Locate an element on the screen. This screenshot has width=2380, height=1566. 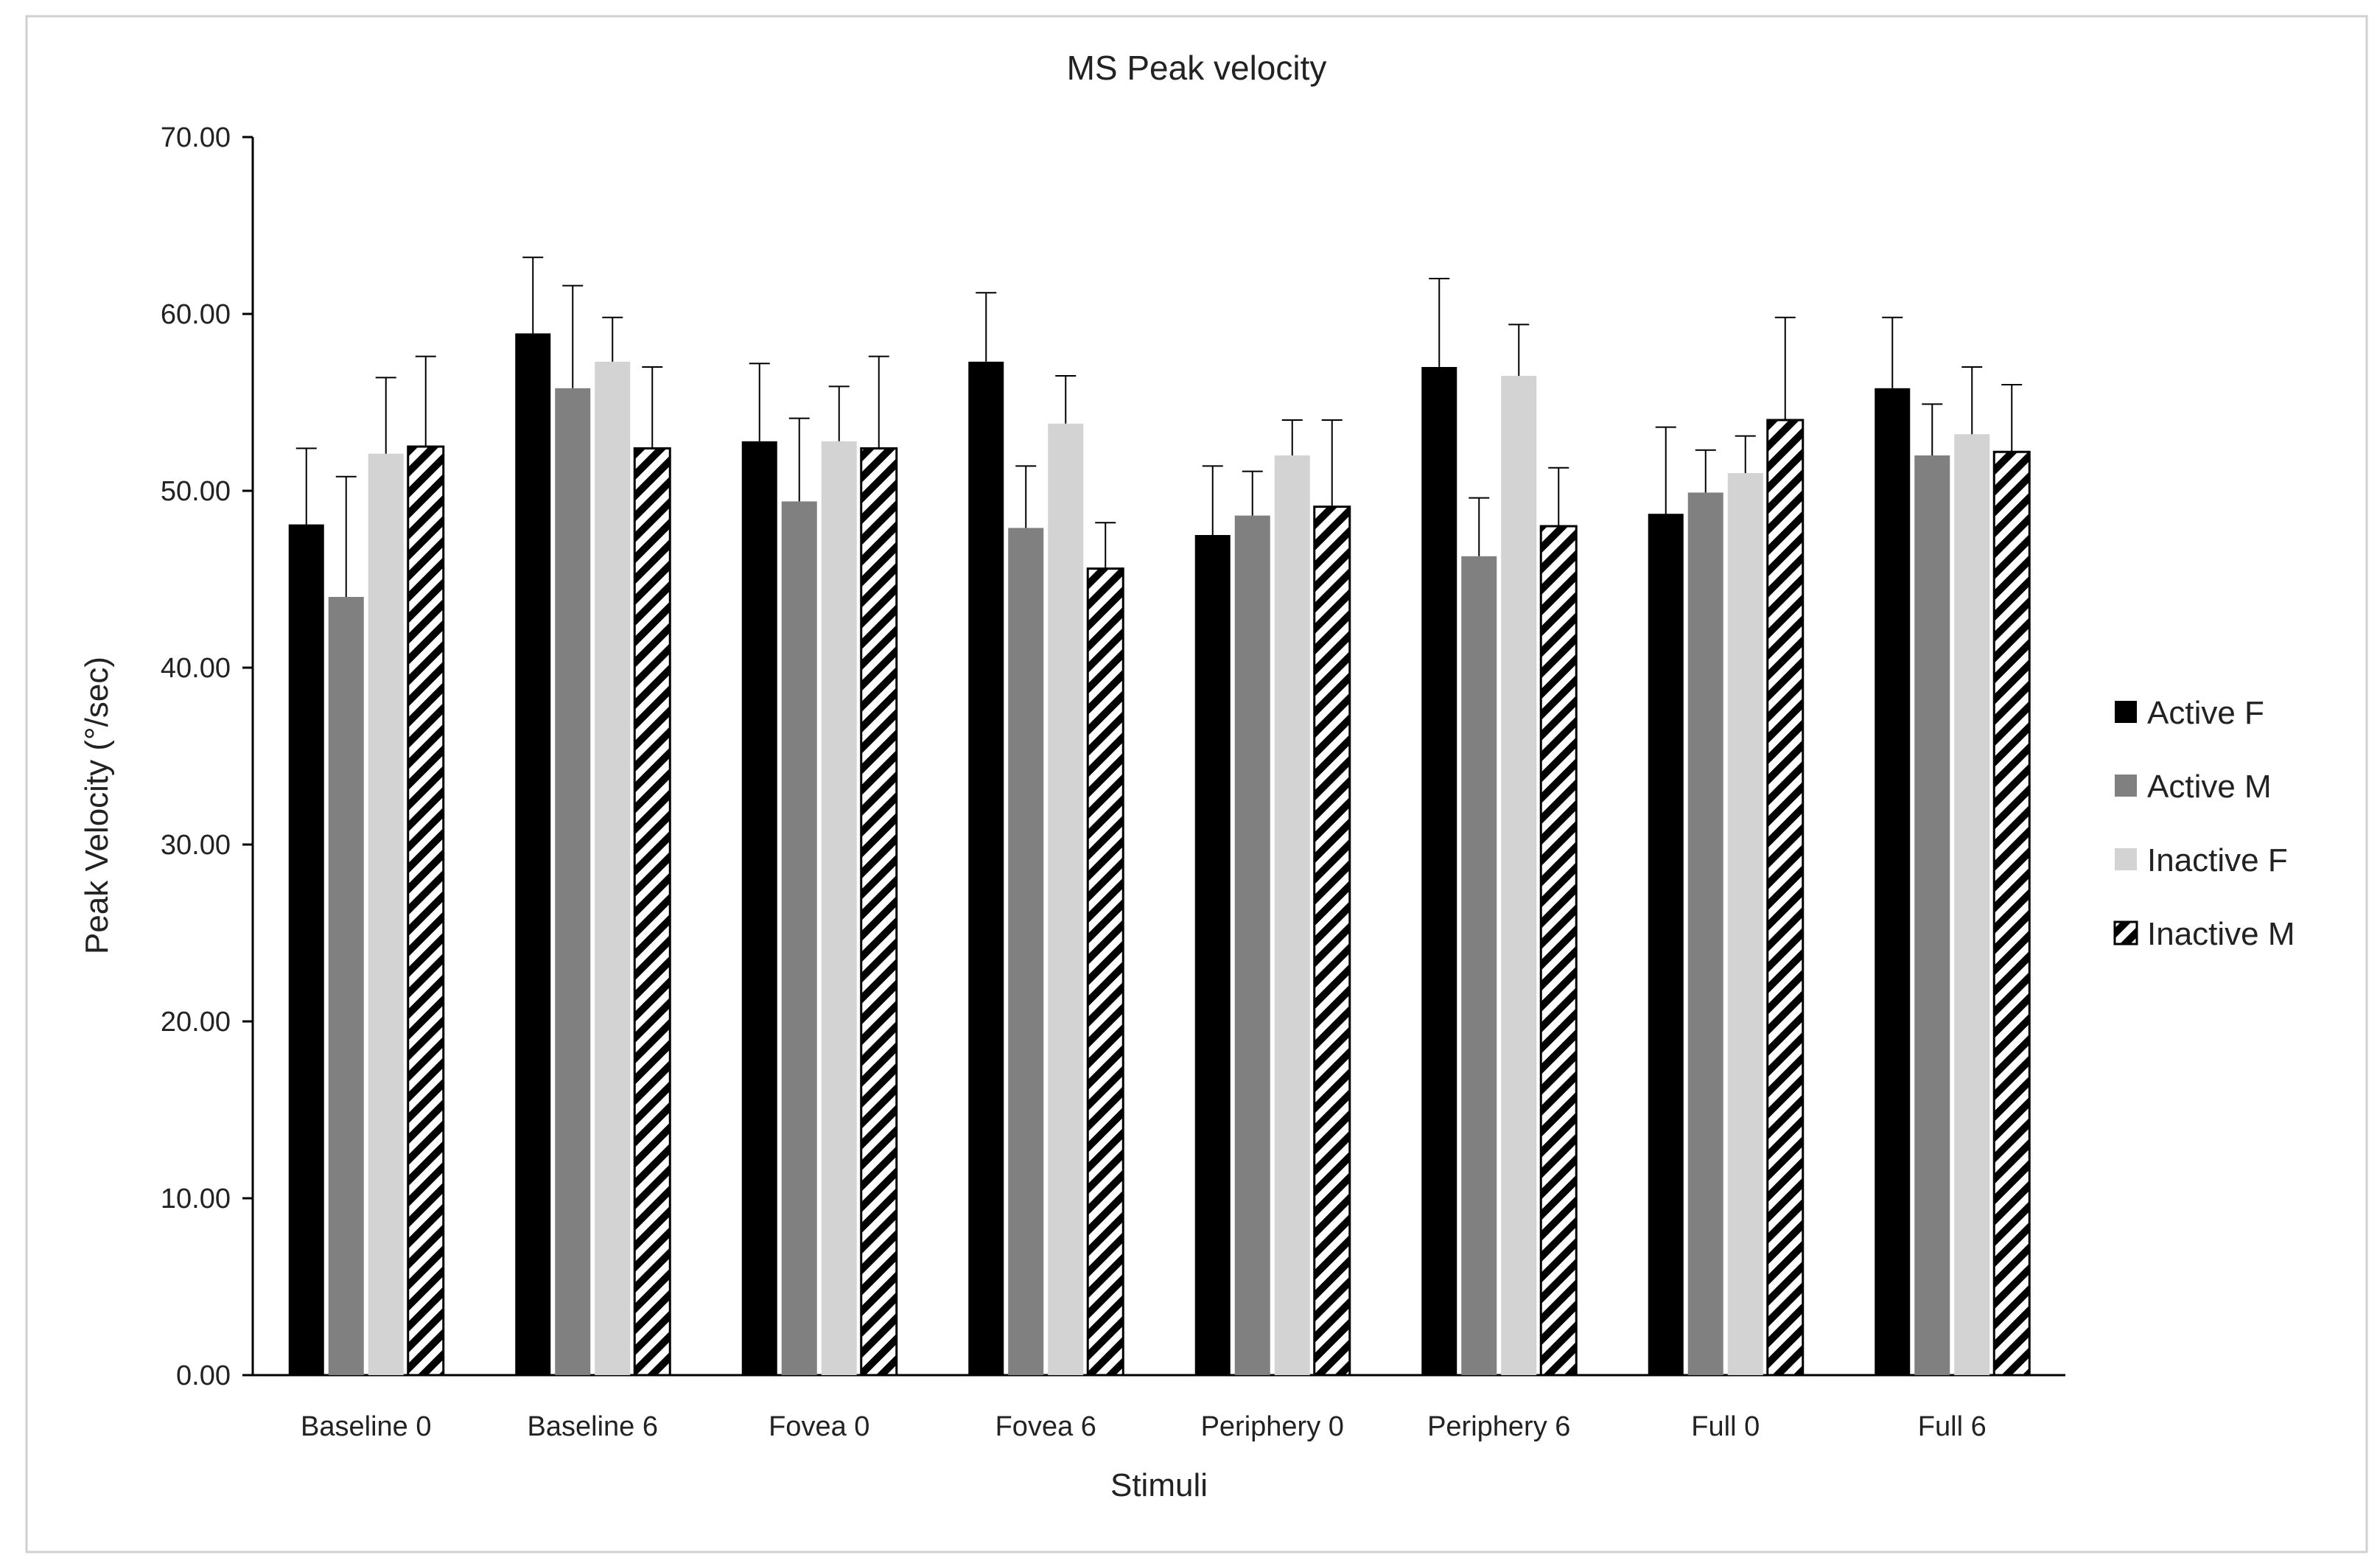
x-tick-label: Fovea 6 is located at coordinates (1045, 1426).